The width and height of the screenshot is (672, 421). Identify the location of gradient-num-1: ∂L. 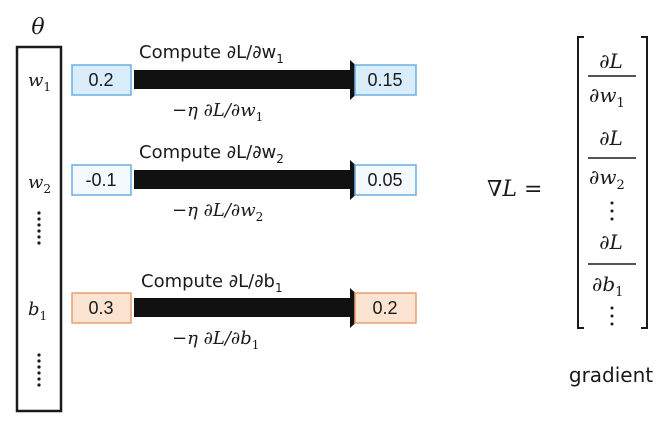
(611, 61).